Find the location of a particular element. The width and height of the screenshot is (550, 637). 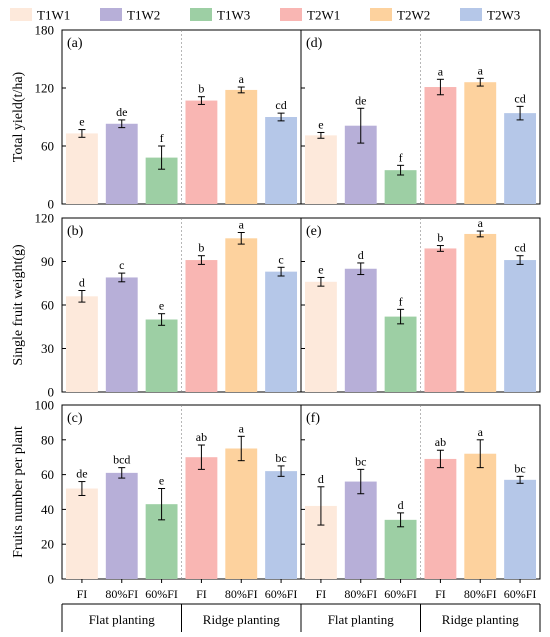

significance-letter: f is located at coordinates (162, 138).